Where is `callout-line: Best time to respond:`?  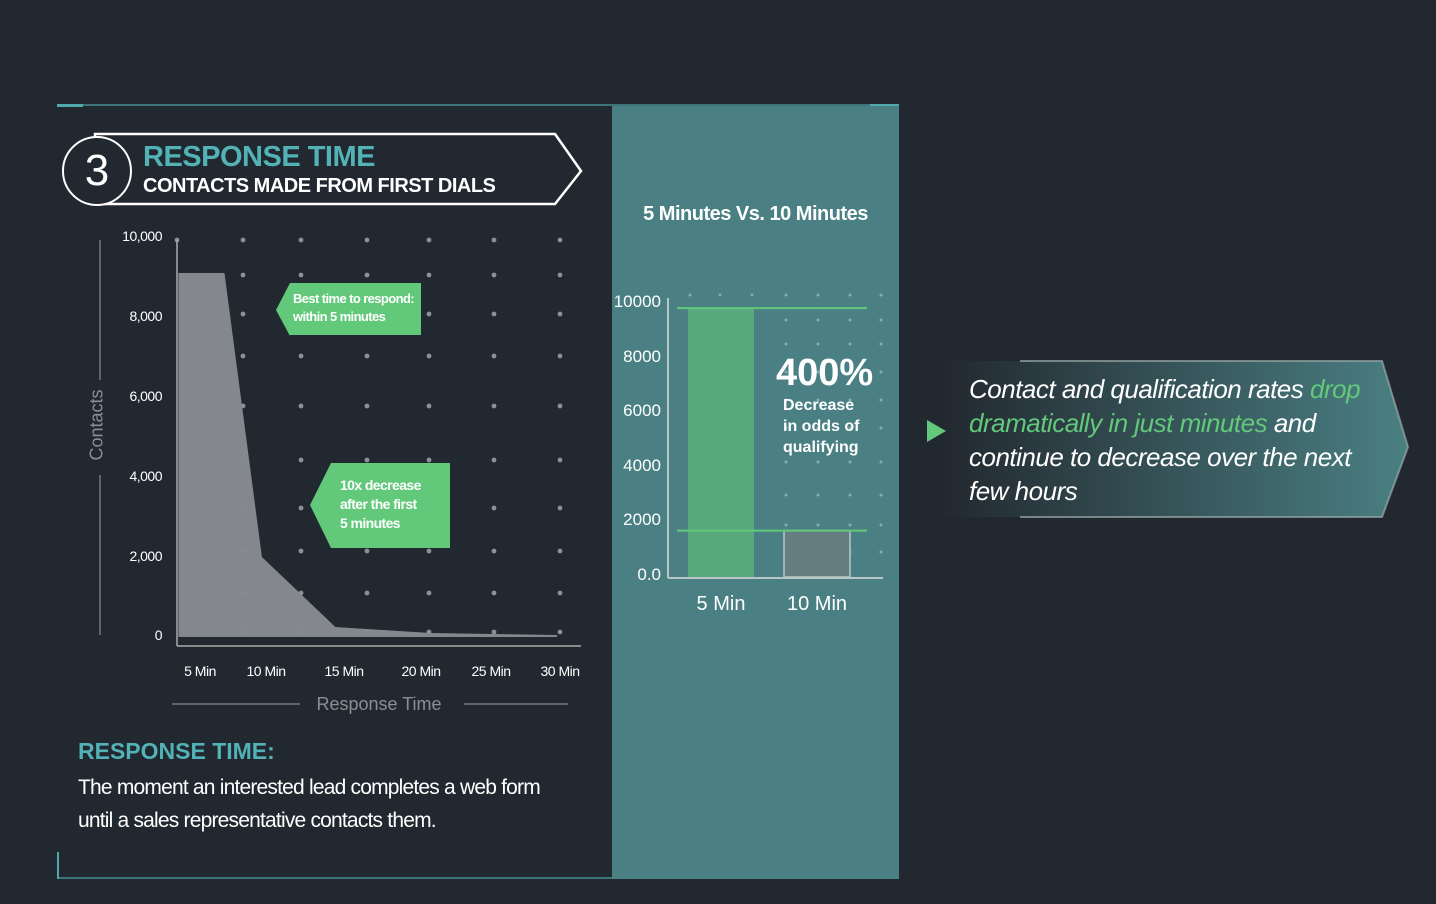
callout-line: Best time to respond: is located at coordinates (354, 298).